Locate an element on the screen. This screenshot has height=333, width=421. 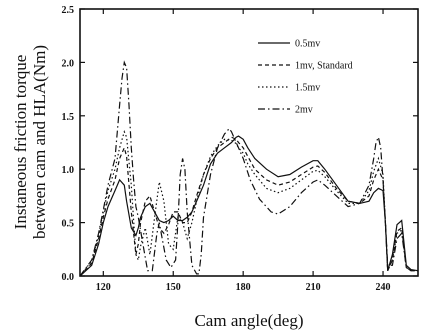
legend: 0.5mv 1mv, Standard 1.5mv 2mv is located at coordinates (305, 77).